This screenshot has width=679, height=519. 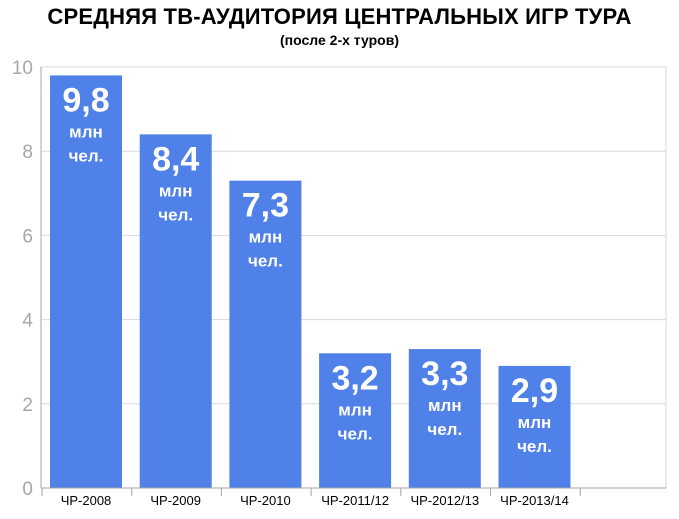 What do you see at coordinates (27, 321) in the screenshot?
I see `y-tick-label: 4` at bounding box center [27, 321].